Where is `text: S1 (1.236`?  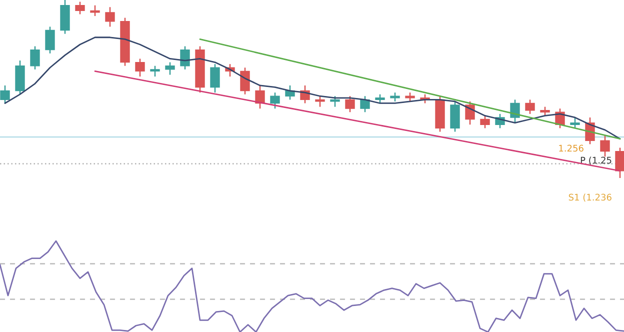 text: S1 (1.236 is located at coordinates (590, 198).